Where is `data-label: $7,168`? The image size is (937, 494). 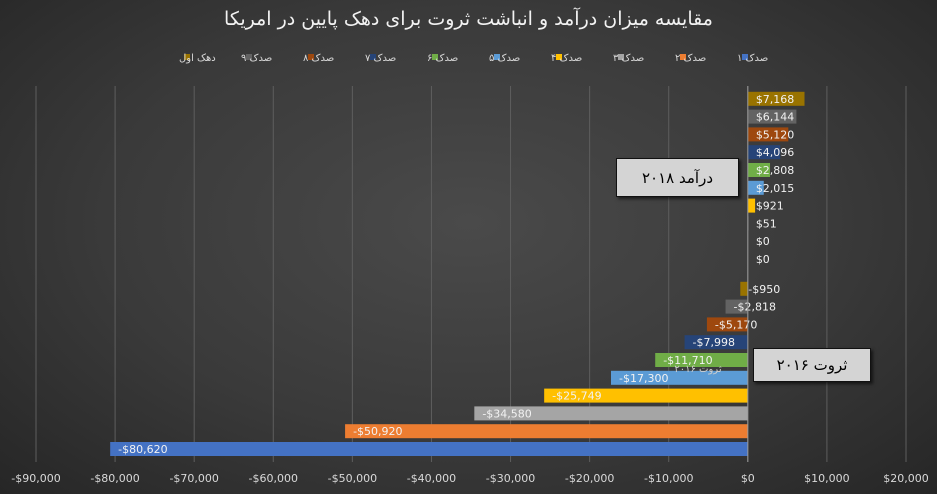
data-label: $7,168 is located at coordinates (775, 99).